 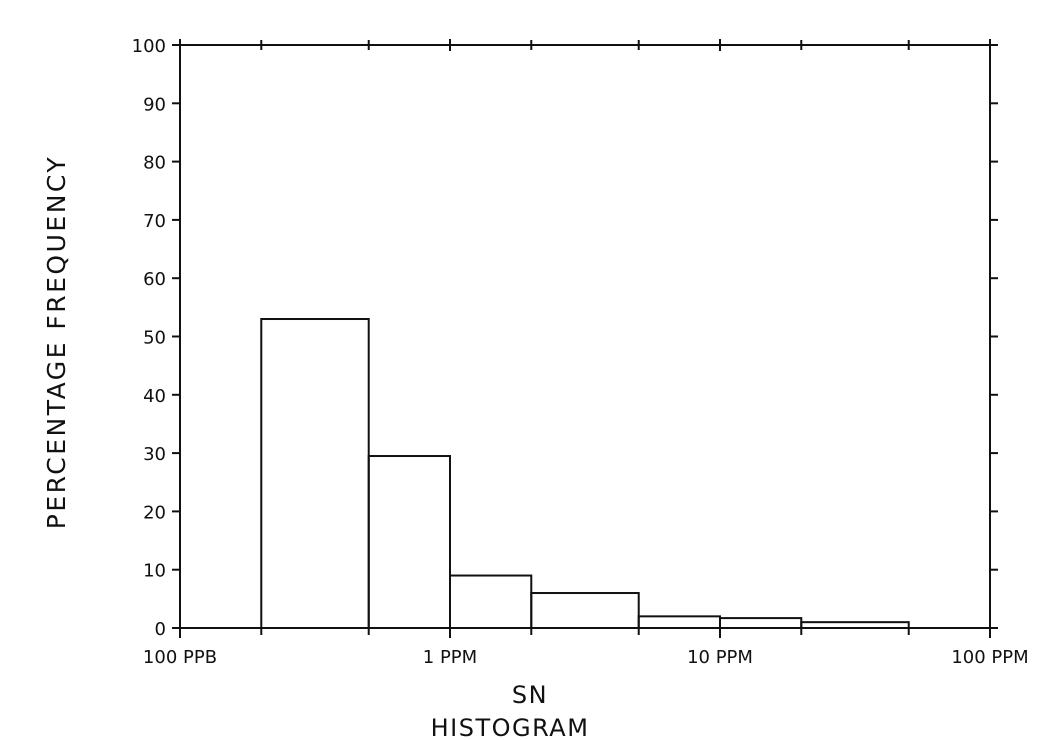 I want to click on y-axis-label: PERCENTAGE FREQUENCY, so click(x=56, y=342).